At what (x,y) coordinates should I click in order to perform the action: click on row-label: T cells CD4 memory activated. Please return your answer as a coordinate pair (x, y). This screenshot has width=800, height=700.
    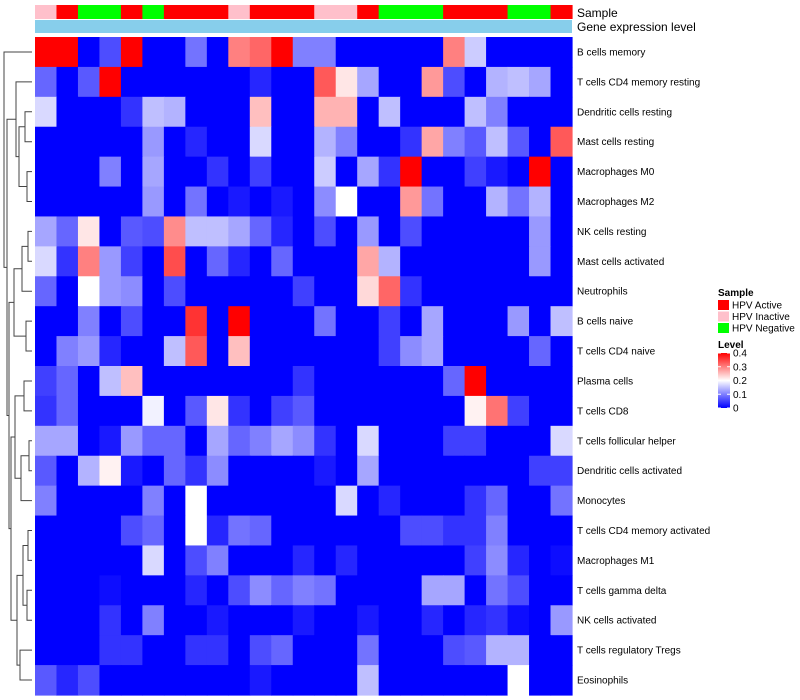
    Looking at the image, I should click on (643, 531).